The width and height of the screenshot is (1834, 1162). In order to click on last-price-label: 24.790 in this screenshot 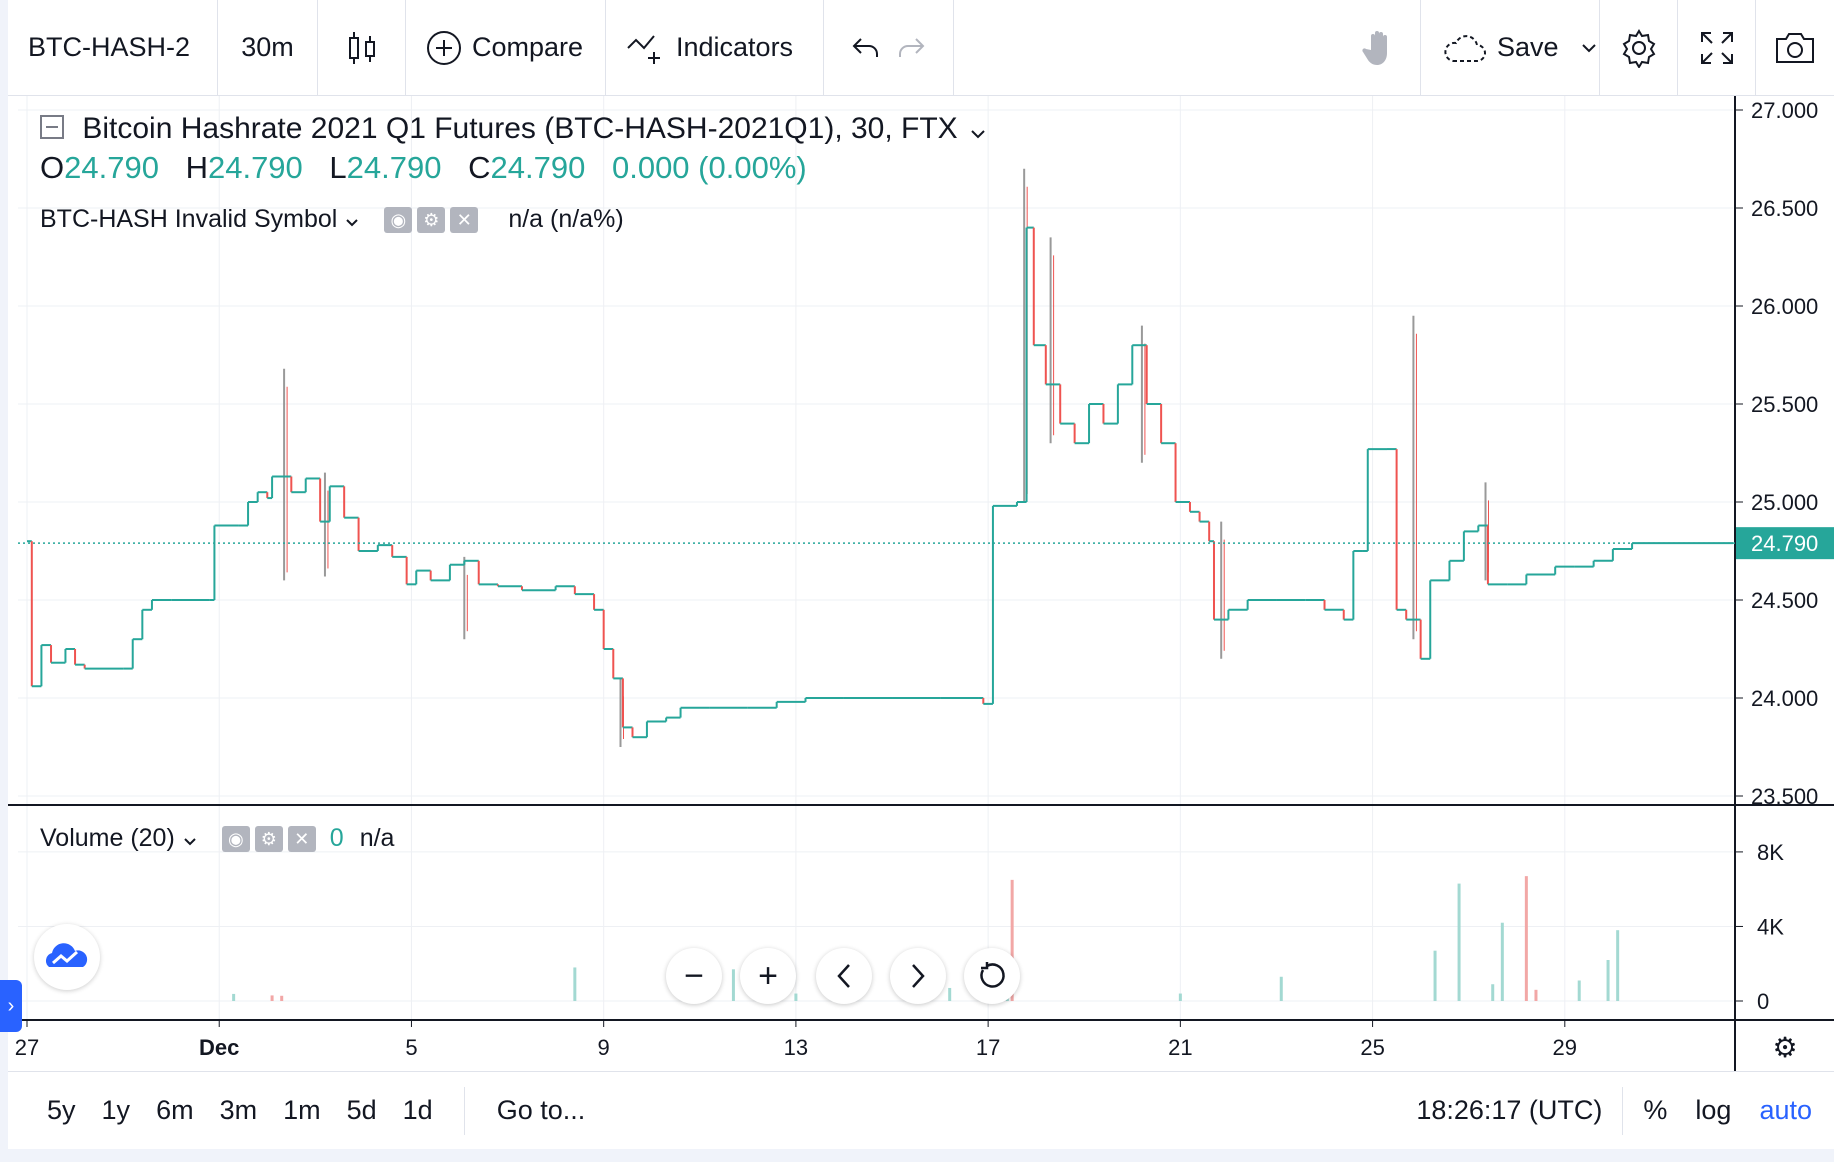, I will do `click(1784, 543)`.